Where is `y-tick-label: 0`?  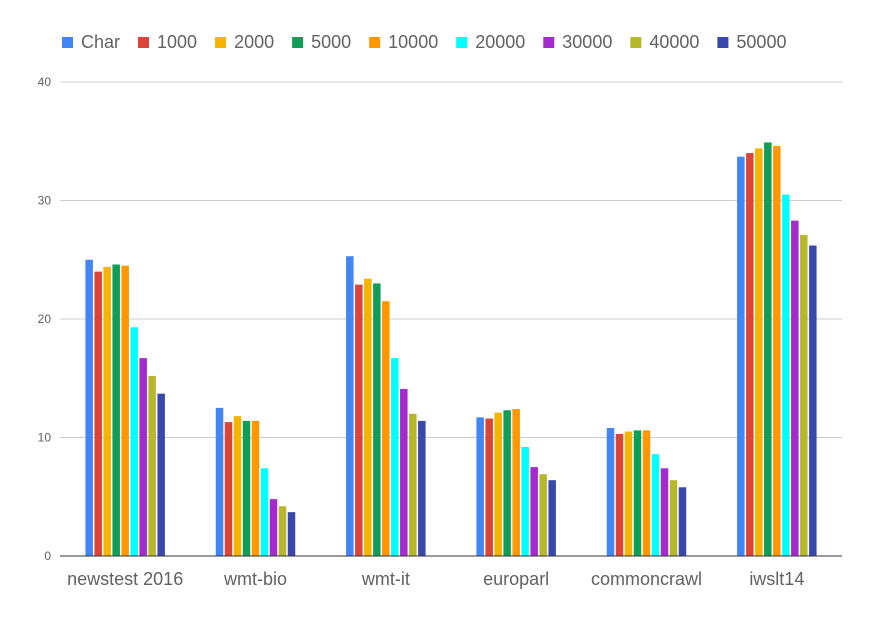
y-tick-label: 0 is located at coordinates (47, 556).